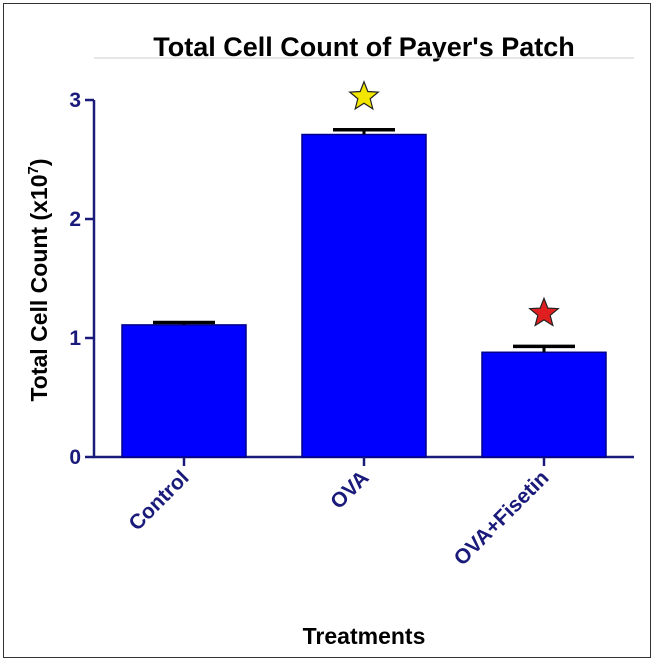  What do you see at coordinates (75, 457) in the screenshot?
I see `y-tick-label-0: 0` at bounding box center [75, 457].